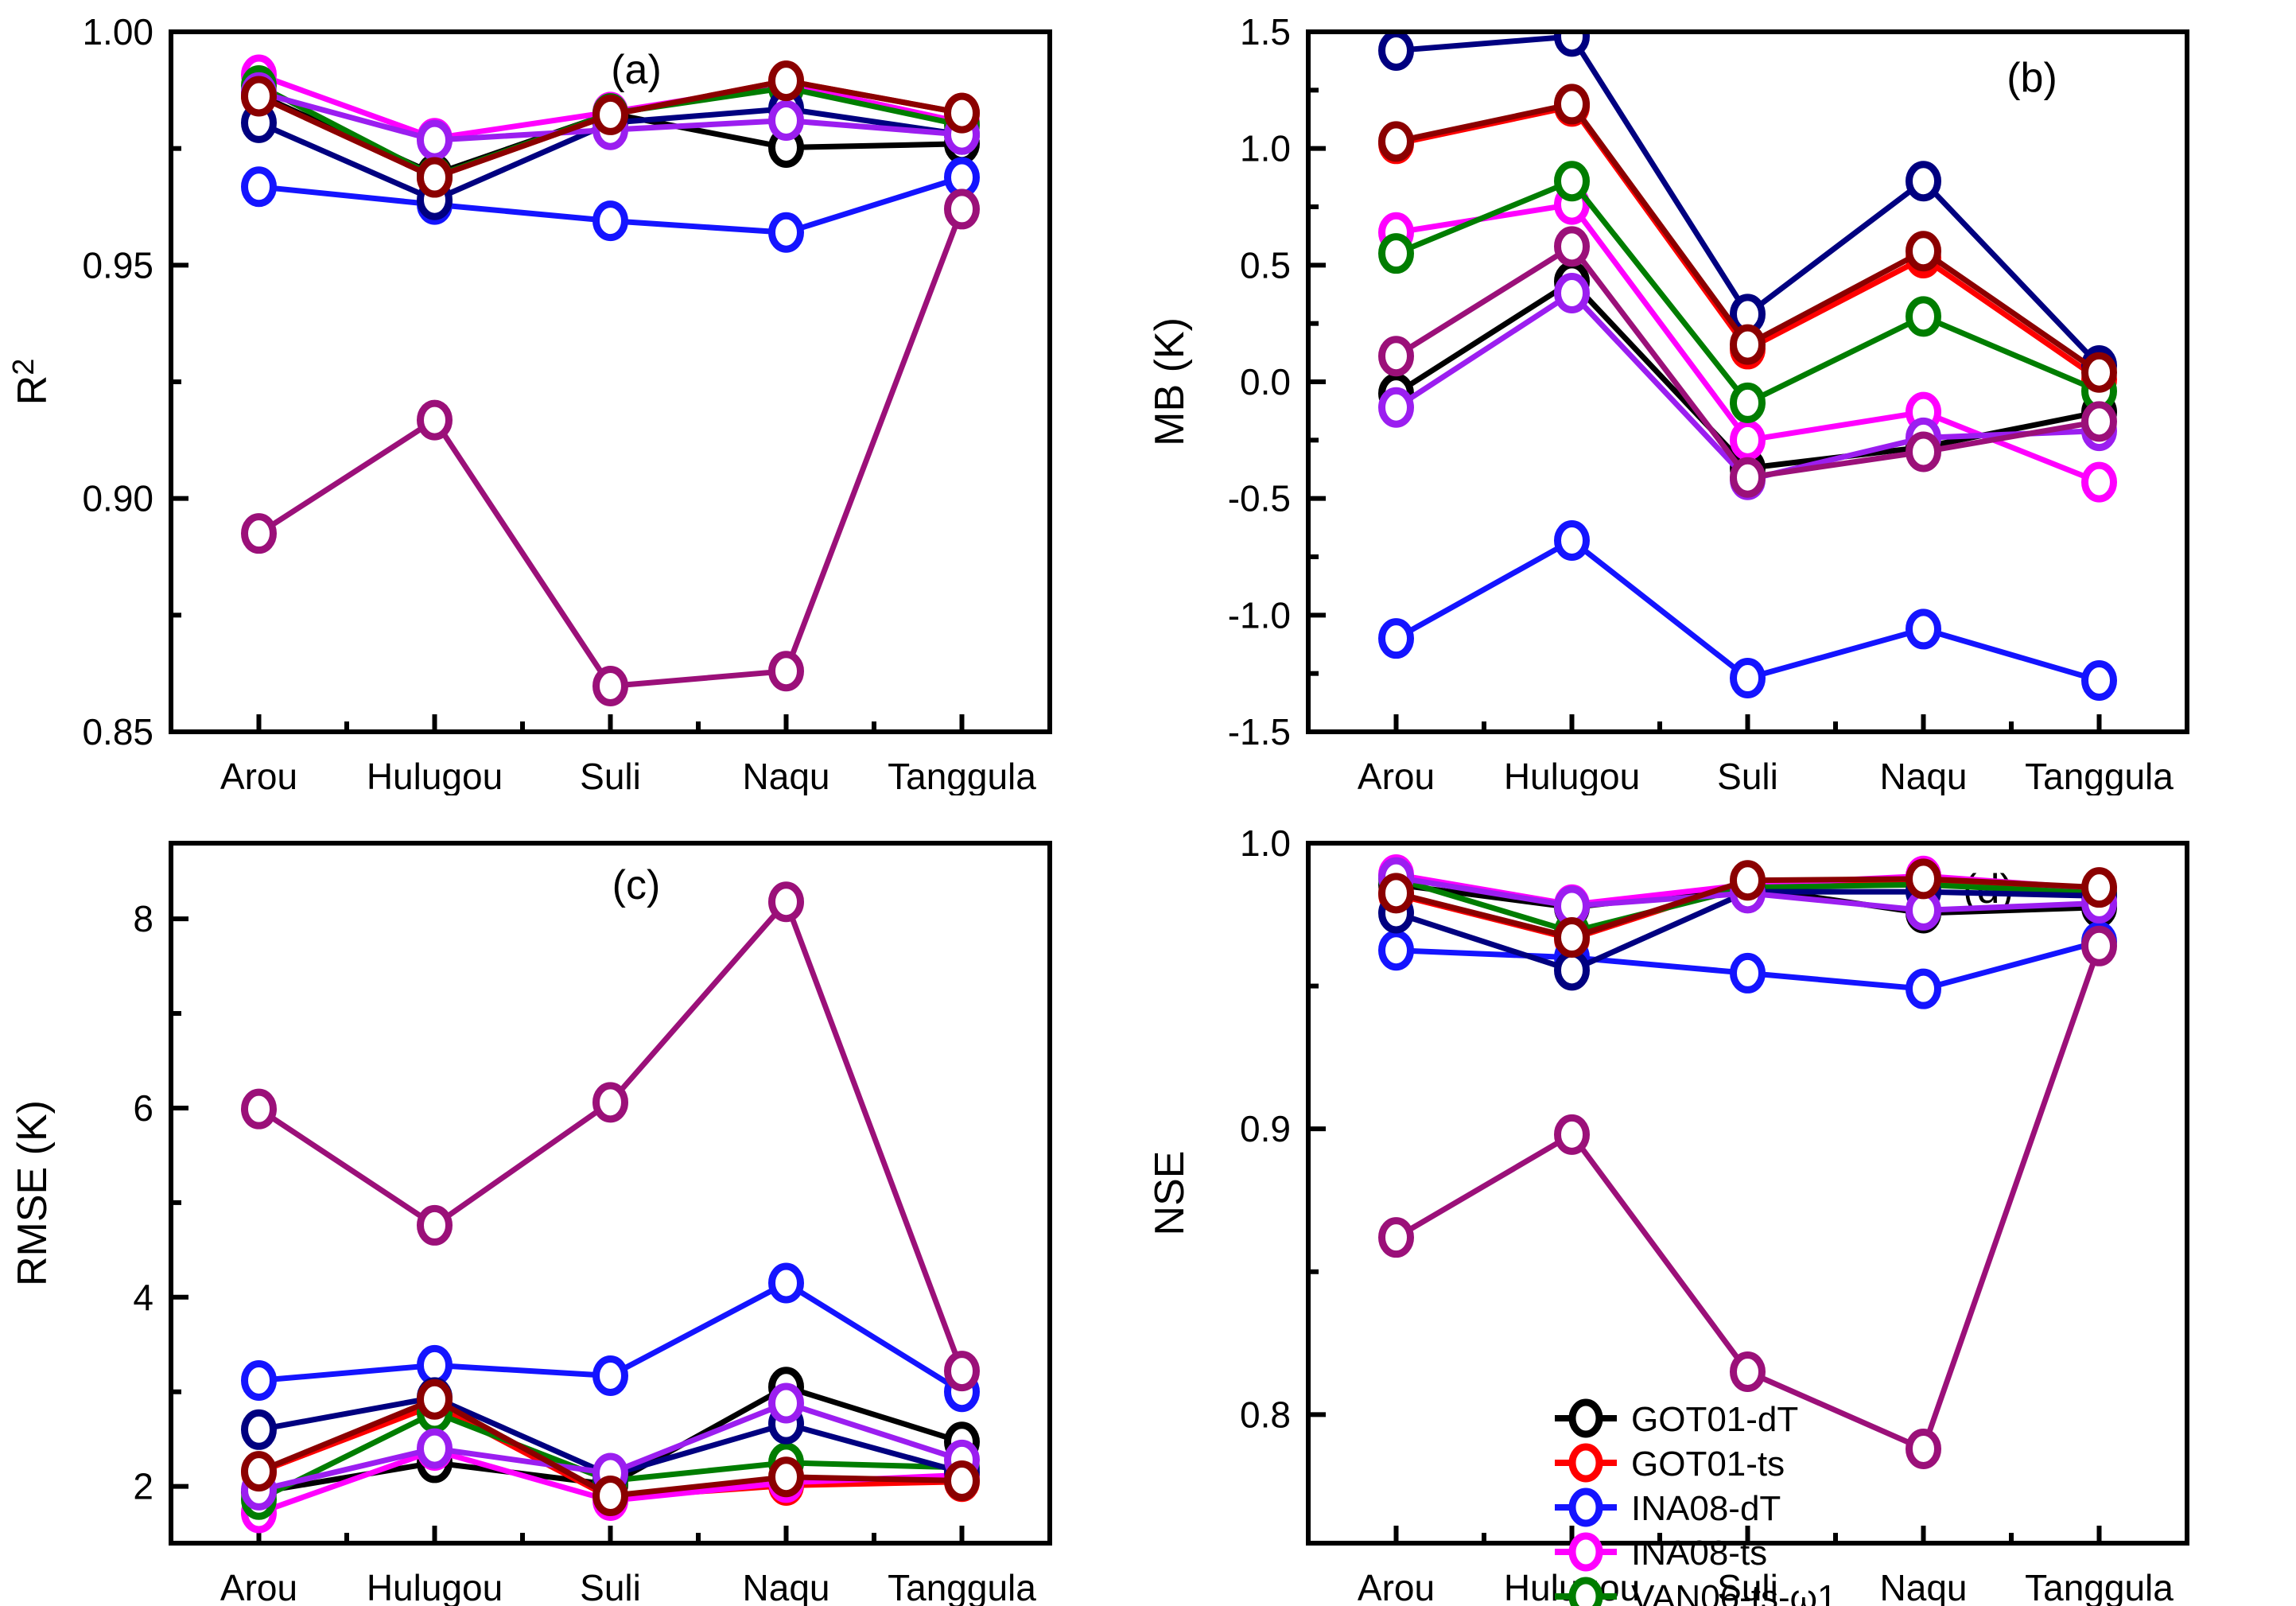 The image size is (2296, 1606). I want to click on y-tick-label: 0.90, so click(118, 498).